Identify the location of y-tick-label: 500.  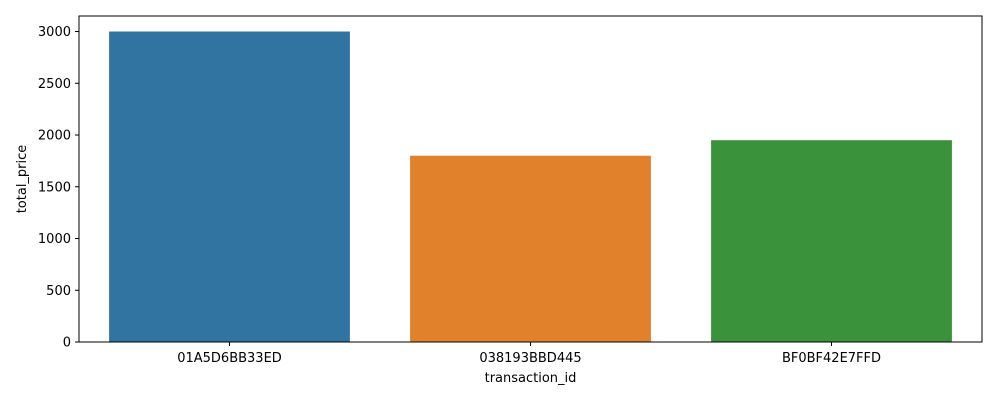
(58, 291).